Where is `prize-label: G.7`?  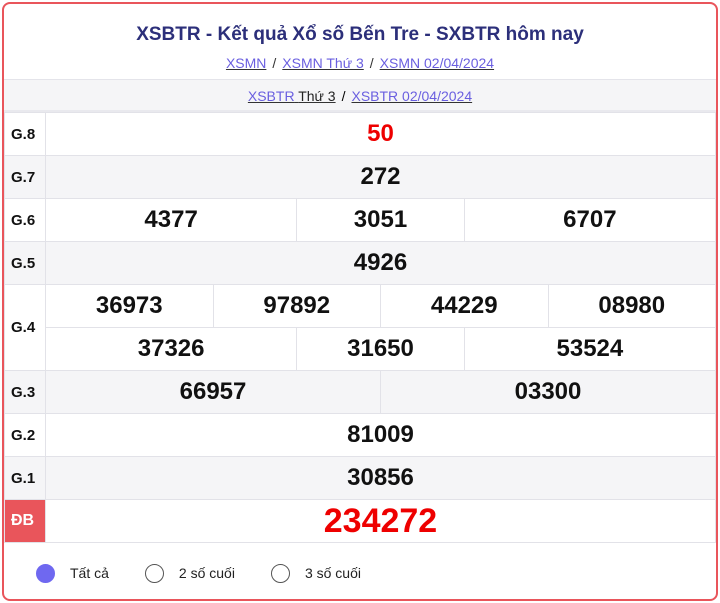 prize-label: G.7 is located at coordinates (25, 177).